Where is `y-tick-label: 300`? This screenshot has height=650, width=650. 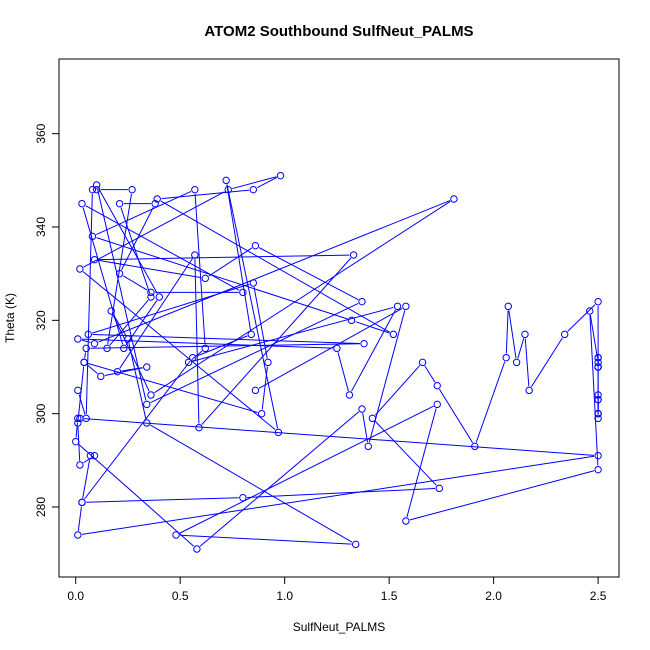 y-tick-label: 300 is located at coordinates (41, 413).